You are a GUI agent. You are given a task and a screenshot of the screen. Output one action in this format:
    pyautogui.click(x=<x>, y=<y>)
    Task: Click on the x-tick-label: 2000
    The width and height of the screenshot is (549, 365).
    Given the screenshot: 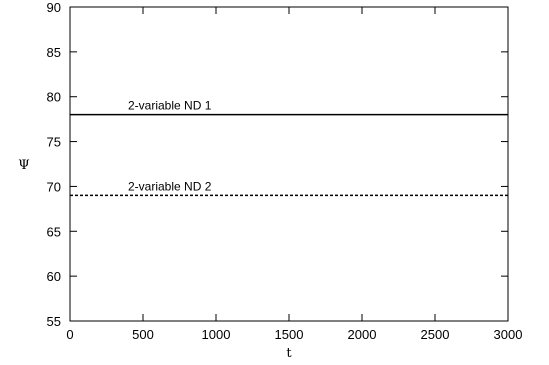 What is the action you would take?
    pyautogui.click(x=362, y=334)
    